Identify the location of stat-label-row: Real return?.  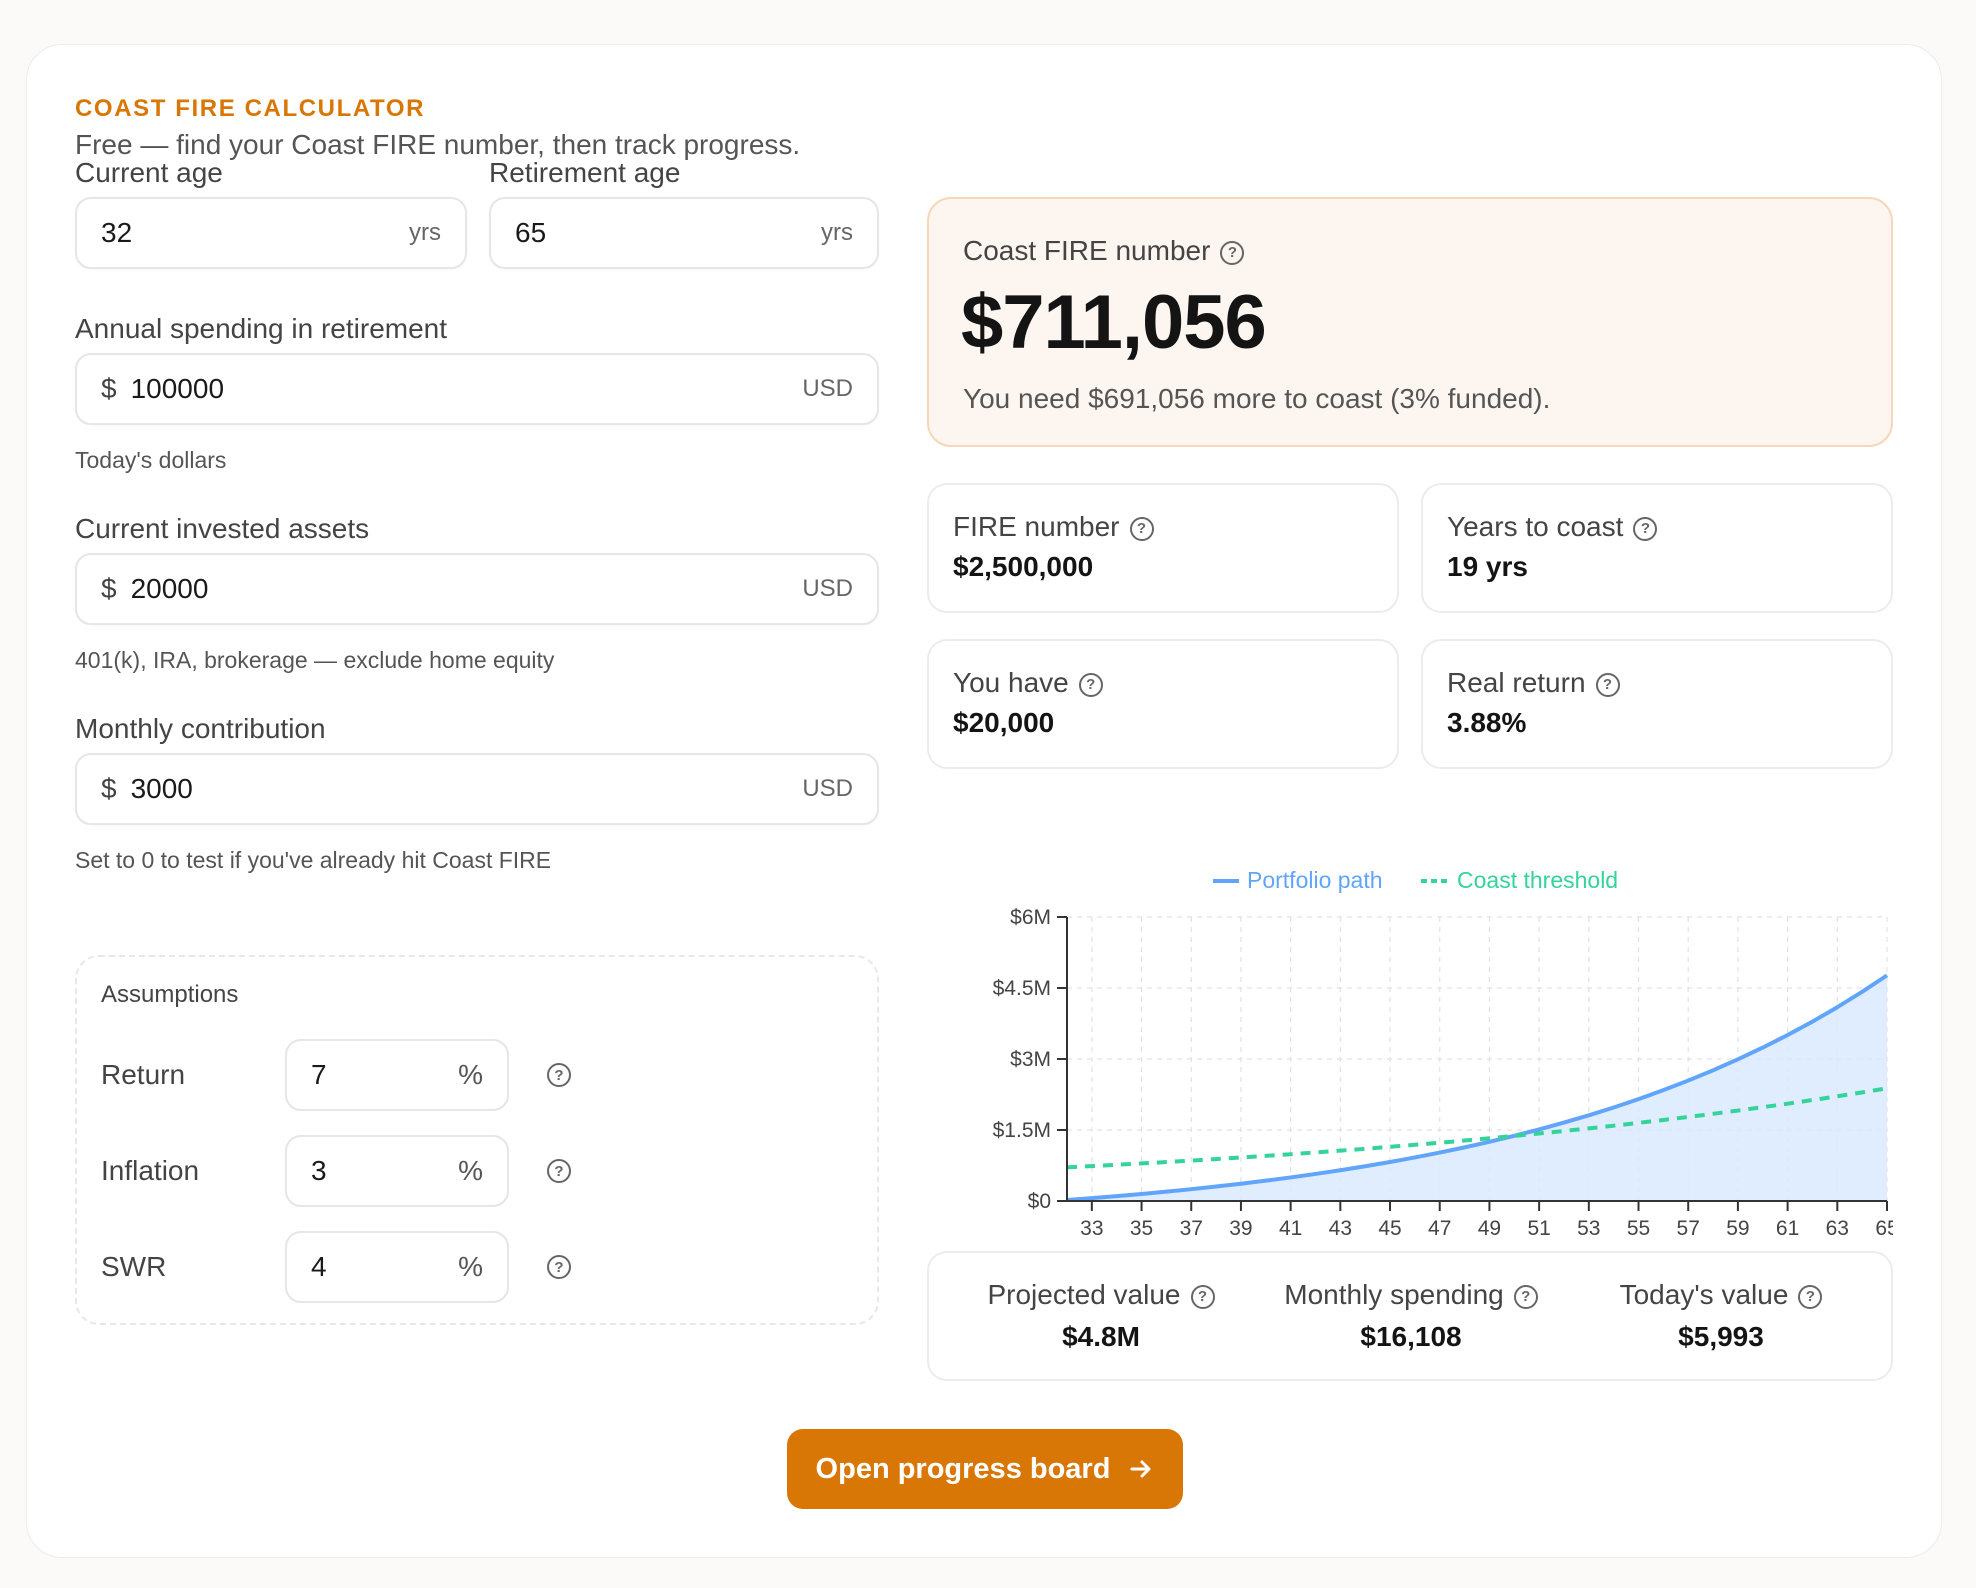
(1533, 683).